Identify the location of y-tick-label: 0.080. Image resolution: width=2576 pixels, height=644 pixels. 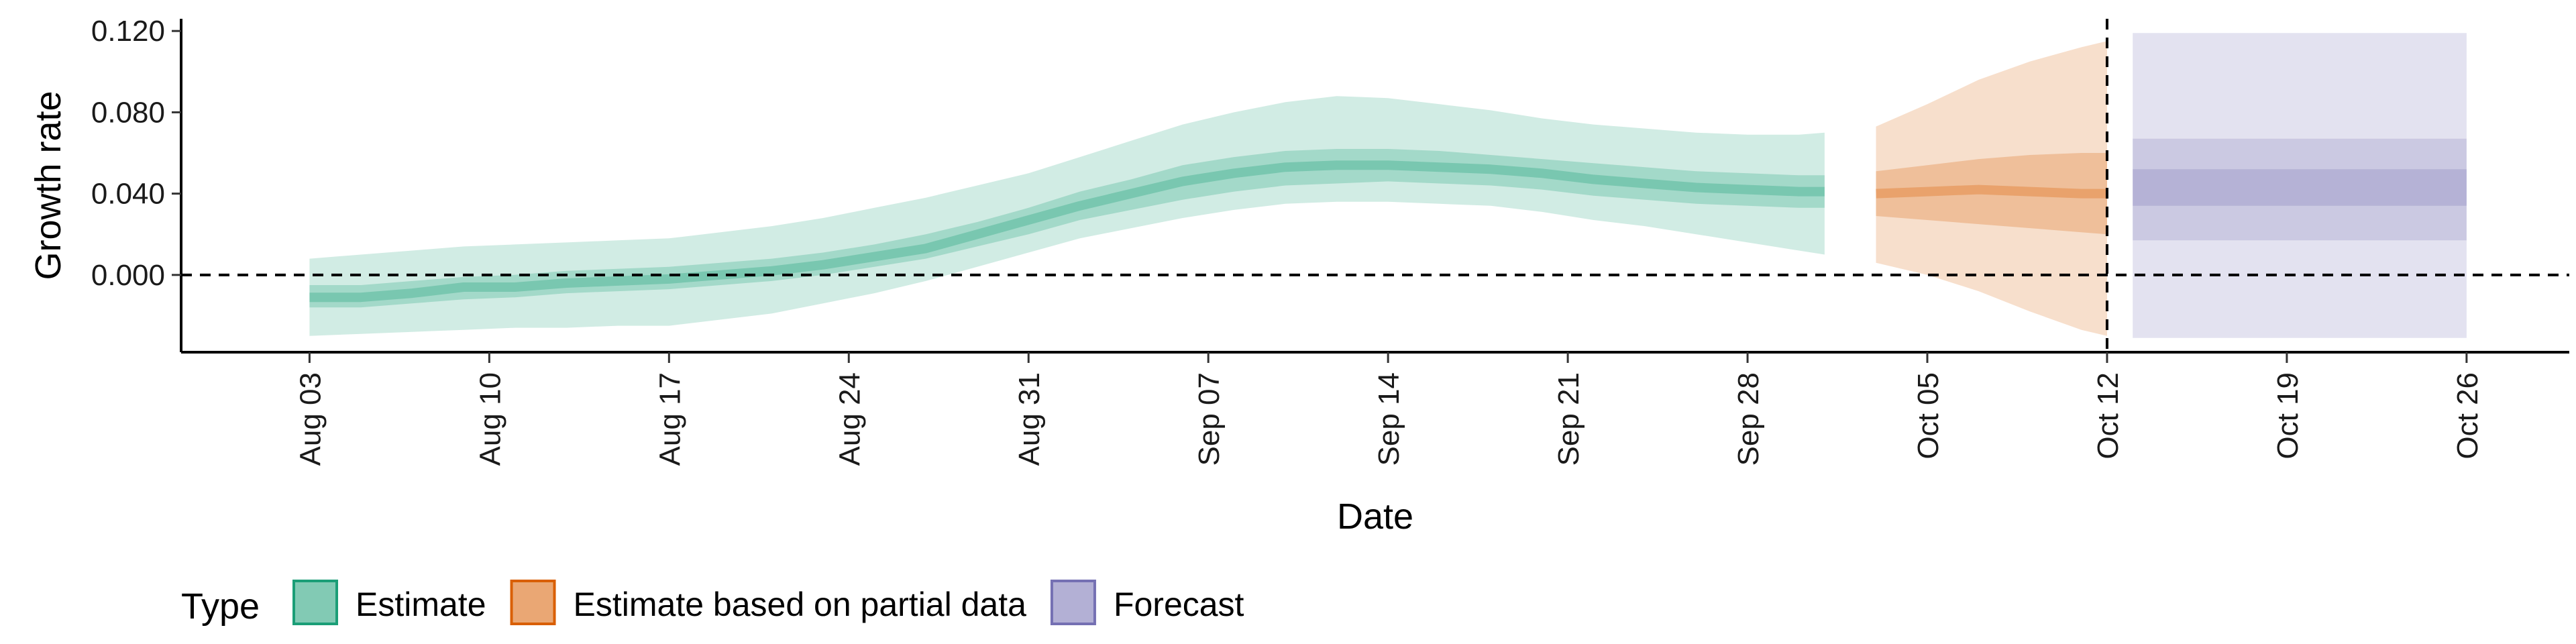
(128, 112).